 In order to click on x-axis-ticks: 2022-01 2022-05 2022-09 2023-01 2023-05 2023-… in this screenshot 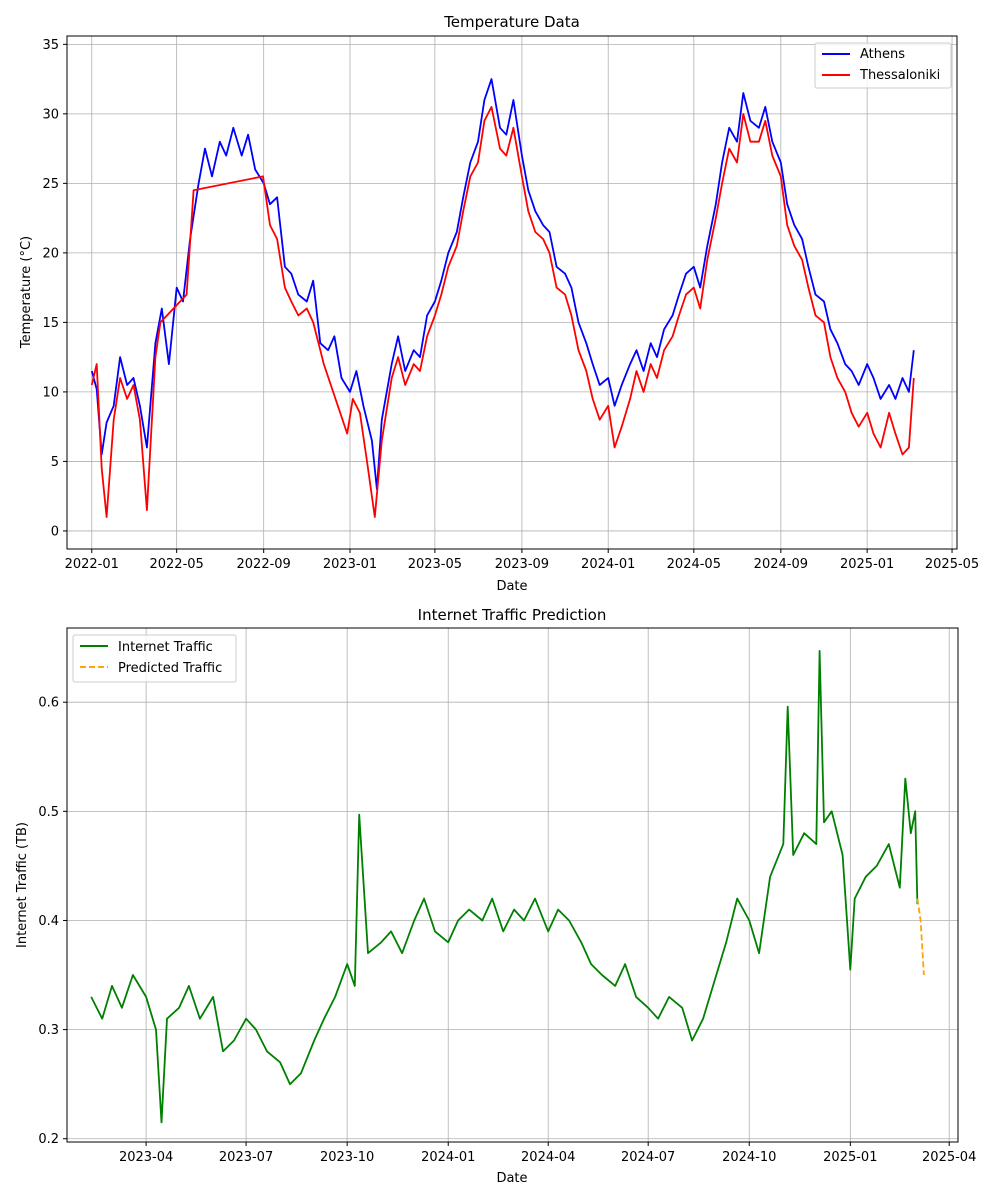, I will do `click(522, 560)`.